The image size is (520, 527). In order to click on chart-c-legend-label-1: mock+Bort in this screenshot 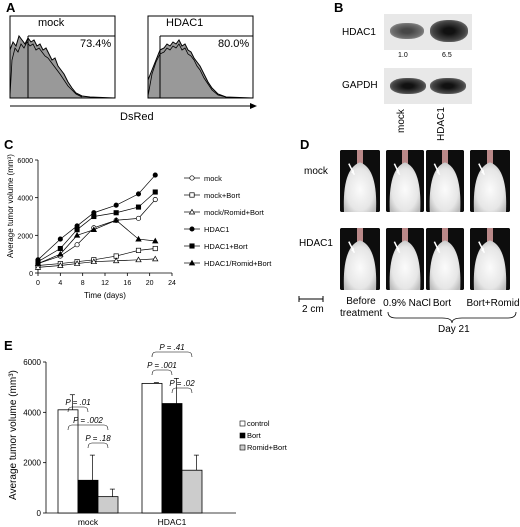, I will do `click(222, 195)`.